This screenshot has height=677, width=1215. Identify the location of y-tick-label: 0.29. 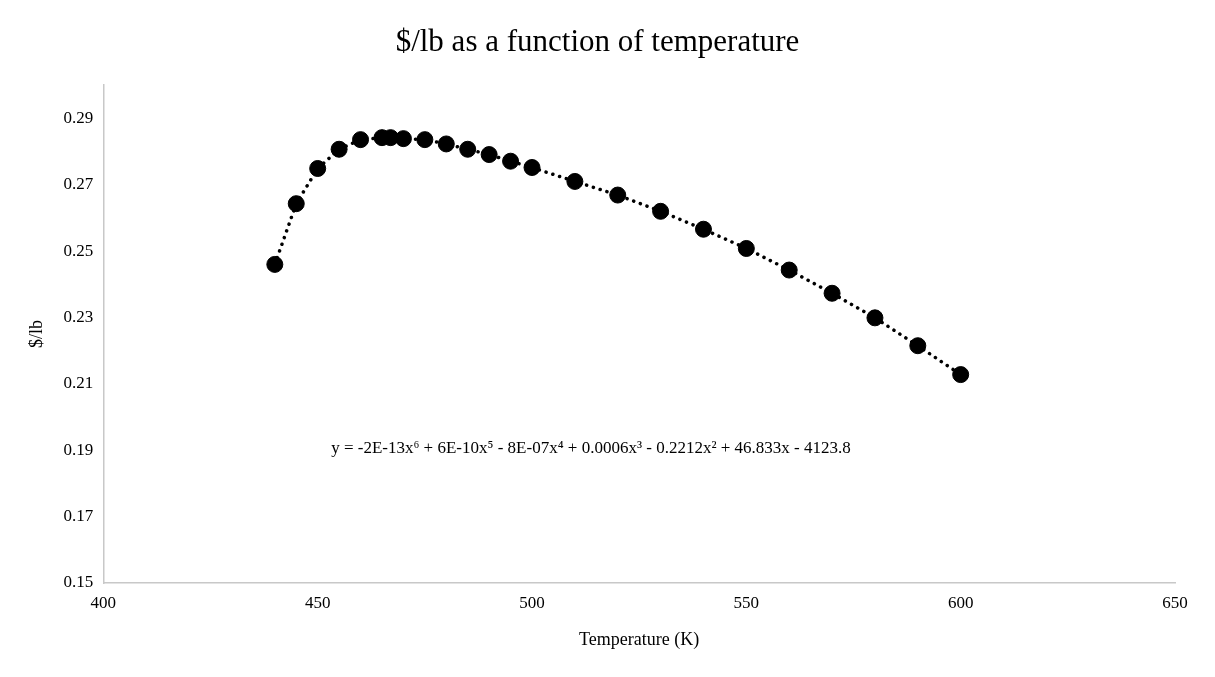
(78, 117).